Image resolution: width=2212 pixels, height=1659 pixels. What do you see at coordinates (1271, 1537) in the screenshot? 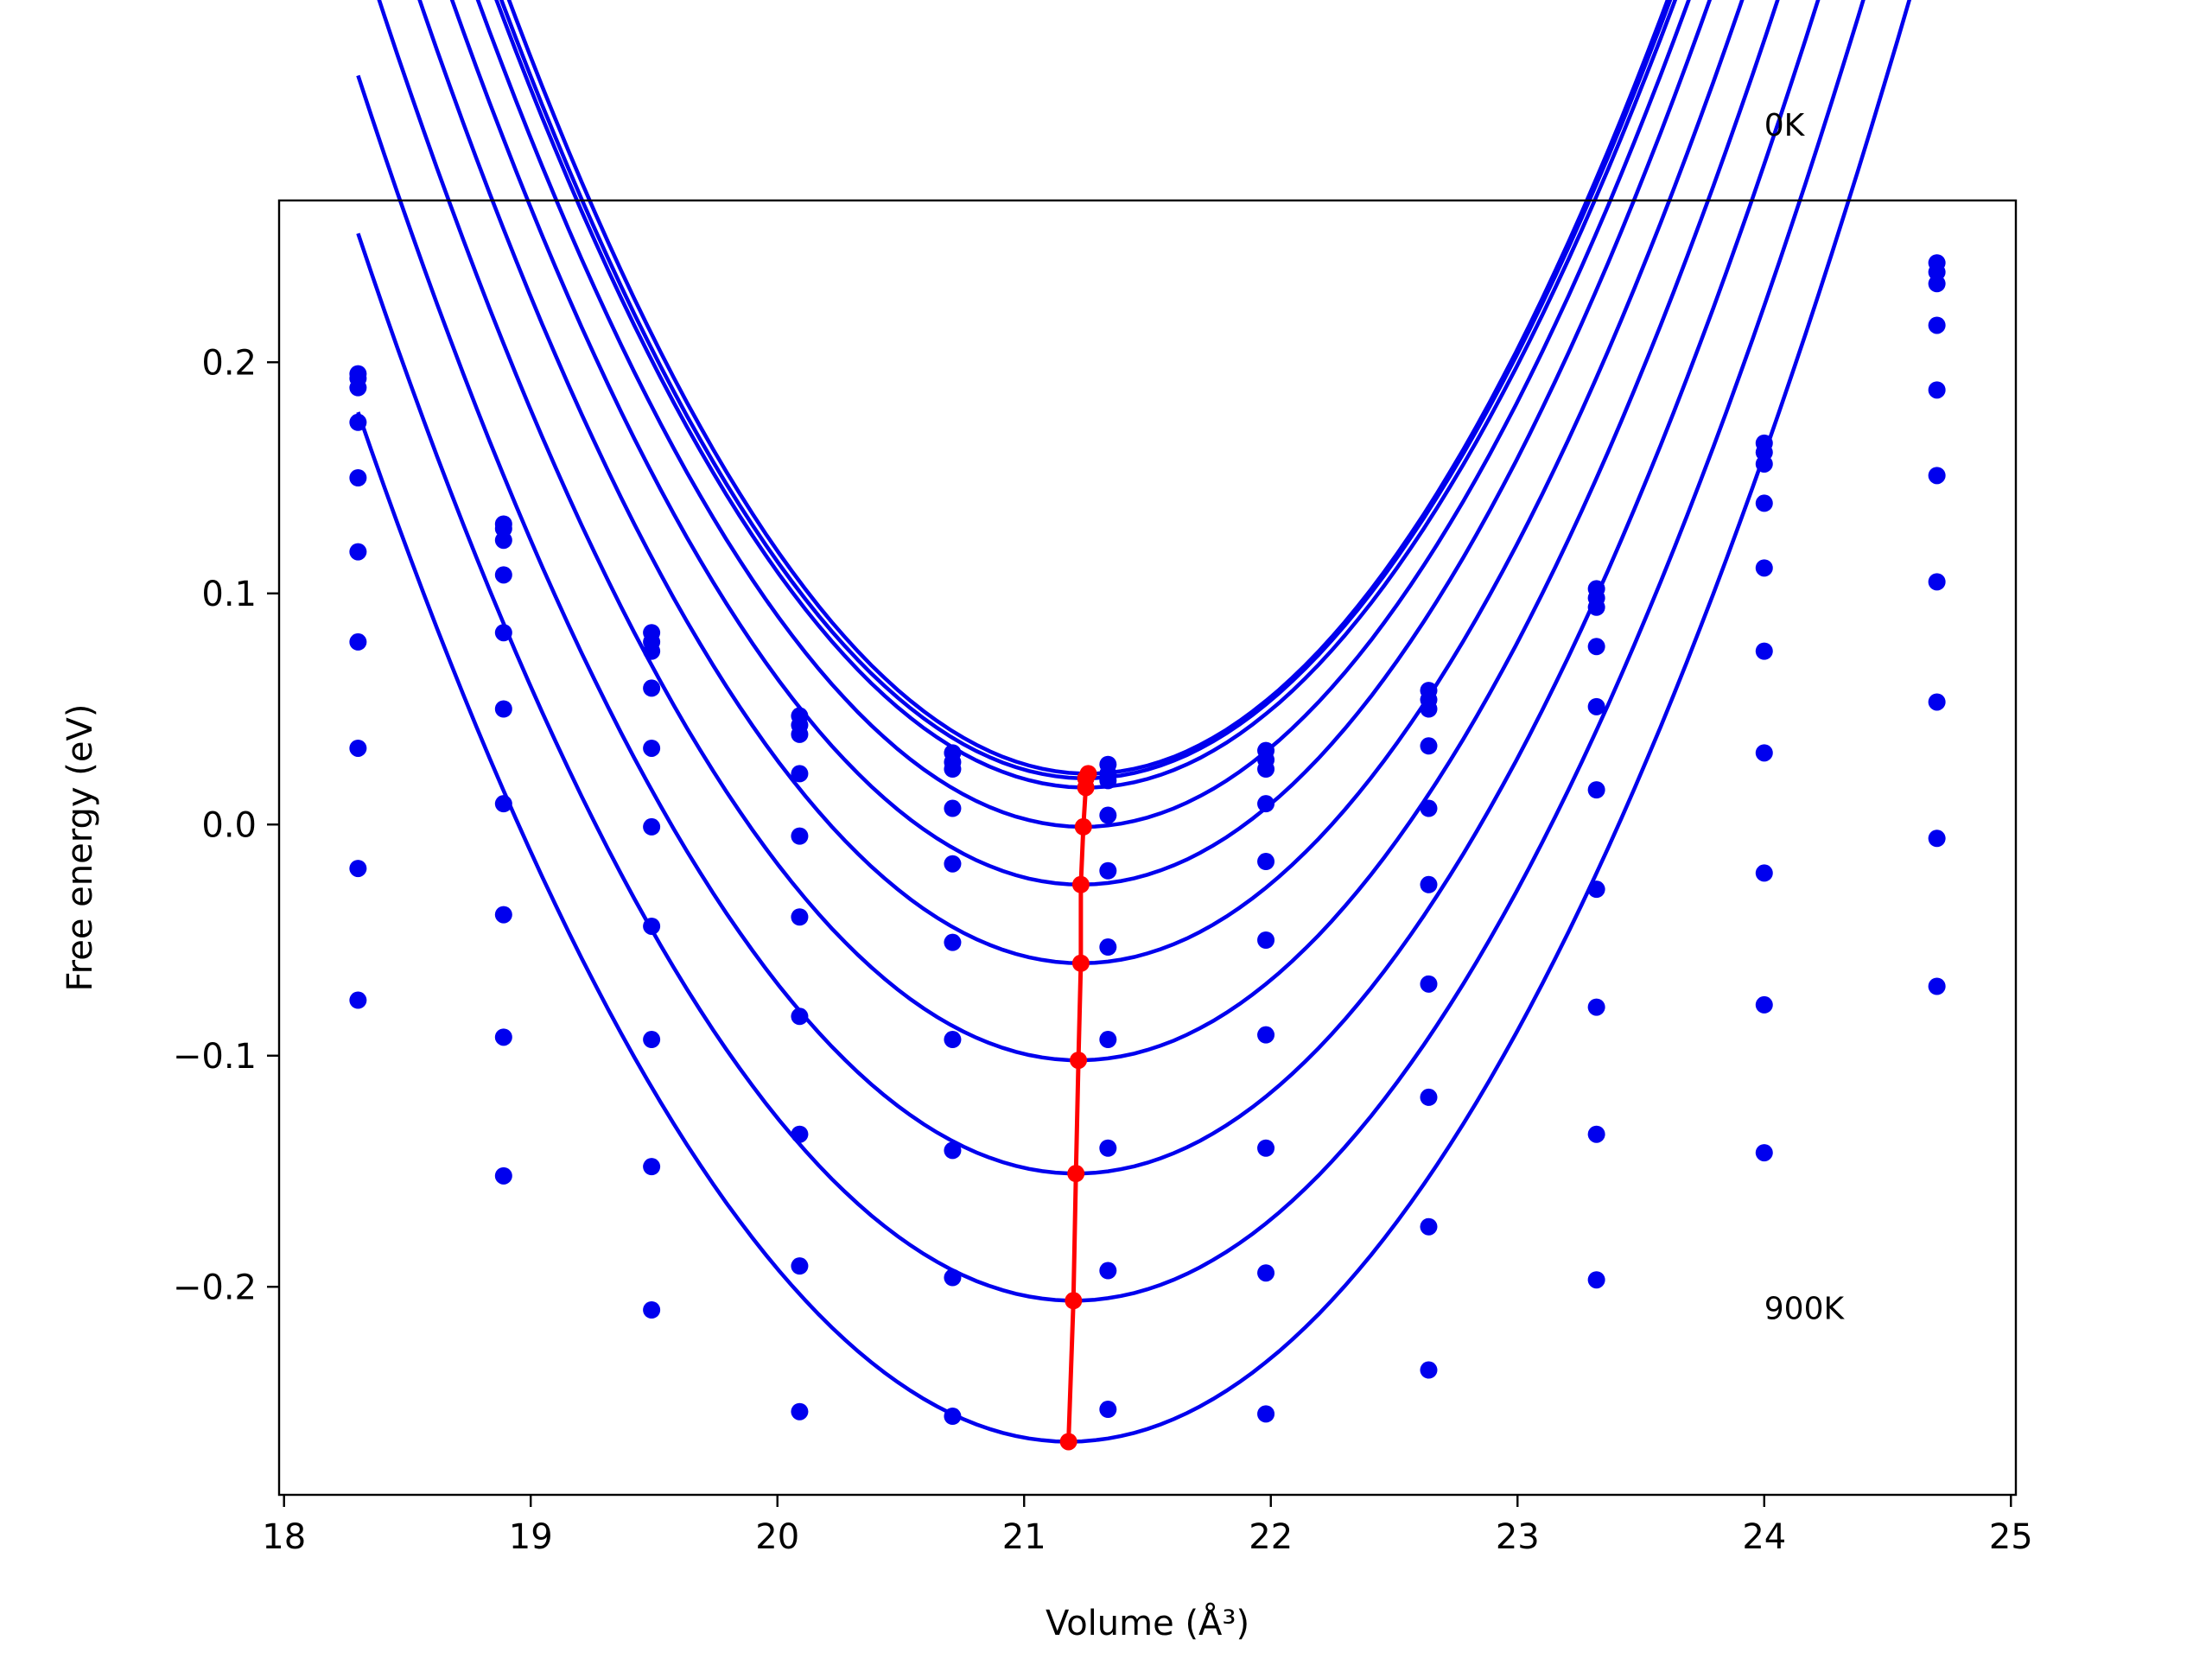
I see `x-tick-label: 22` at bounding box center [1271, 1537].